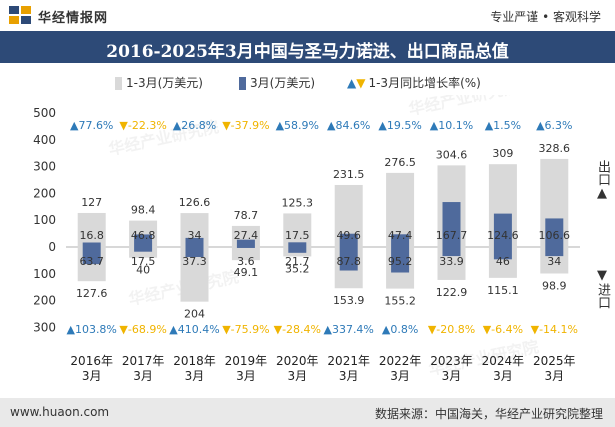  I want to click on data-label-export-march: 49.6, so click(348, 235).